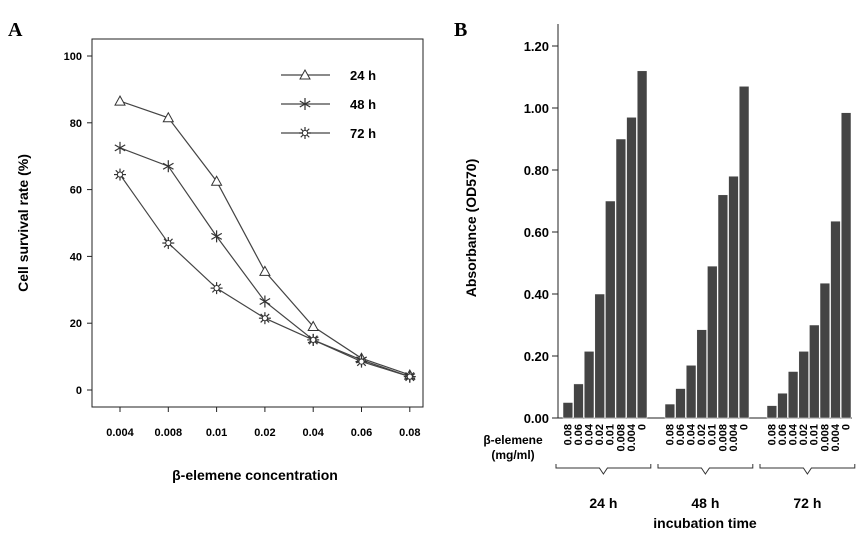 The height and width of the screenshot is (536, 857). Describe the element at coordinates (603, 503) in the screenshot. I see `panel-b-group-label: 24 h` at that location.